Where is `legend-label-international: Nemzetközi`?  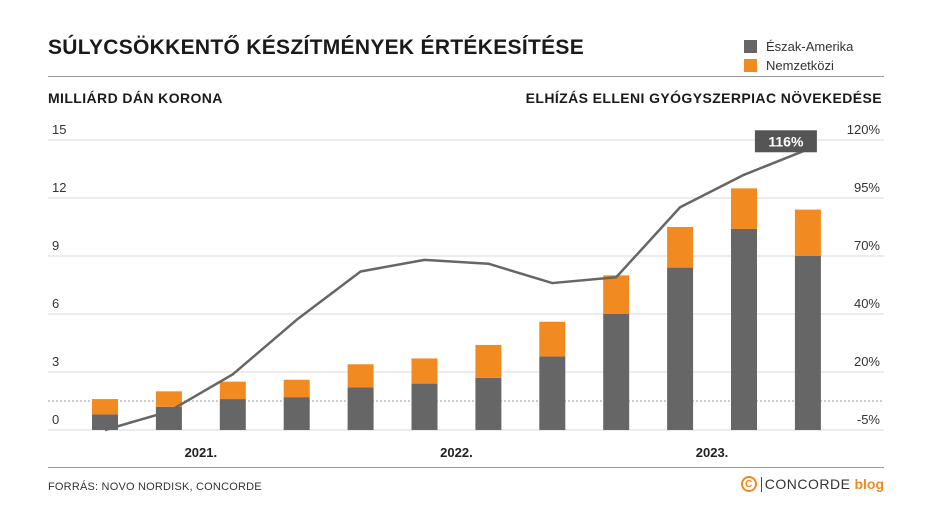
legend-label-international: Nemzetközi is located at coordinates (800, 65).